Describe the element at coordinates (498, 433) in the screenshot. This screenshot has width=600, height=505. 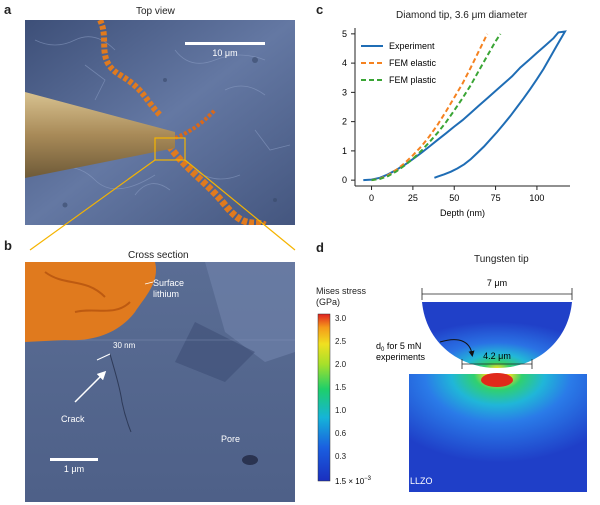
I see `llzo-substrate-fem` at that location.